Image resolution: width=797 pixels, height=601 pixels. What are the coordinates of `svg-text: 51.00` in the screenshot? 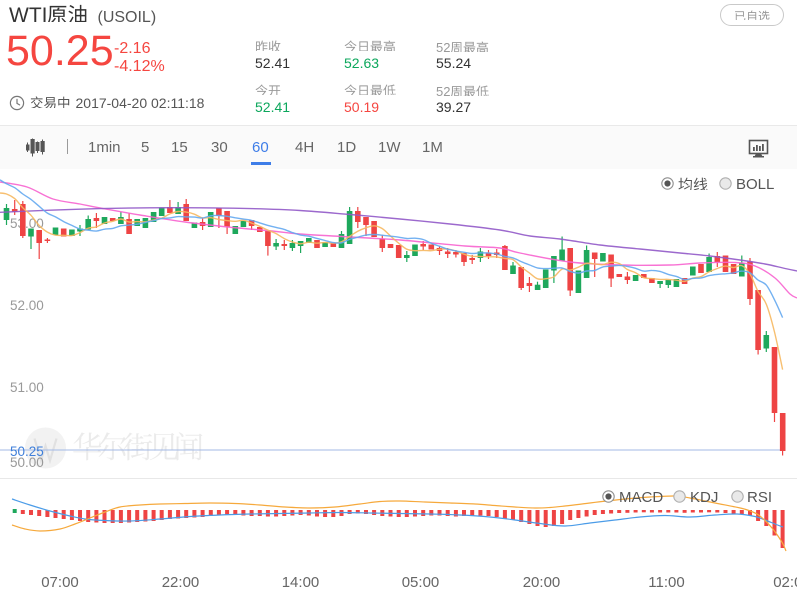 It's located at (27, 387).